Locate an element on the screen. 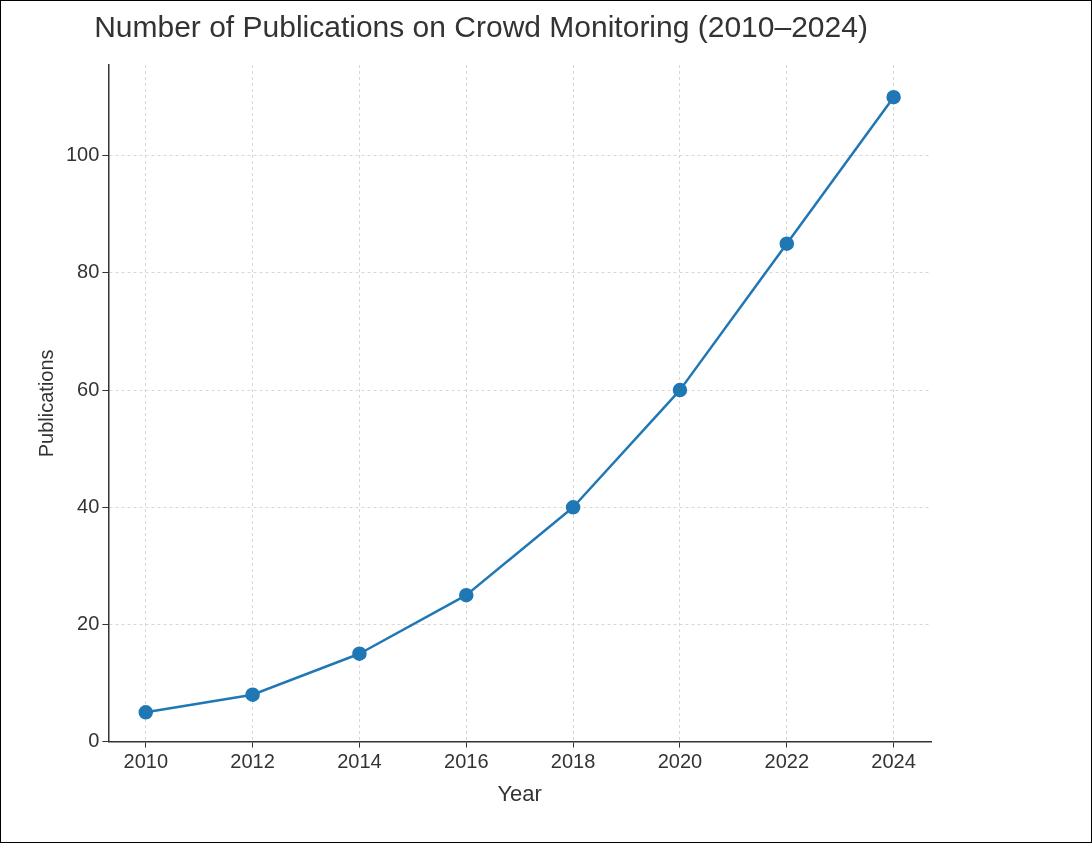 Image resolution: width=1092 pixels, height=843 pixels. x-tick-label: 2024 is located at coordinates (893, 761).